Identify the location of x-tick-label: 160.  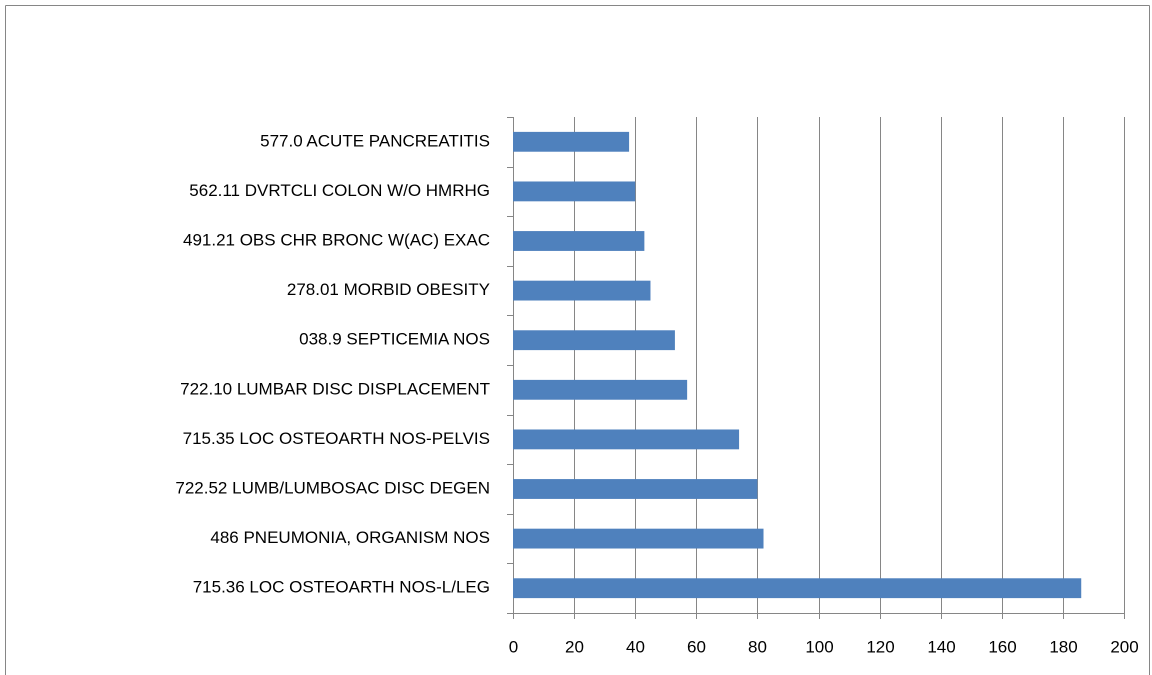
(1002, 646).